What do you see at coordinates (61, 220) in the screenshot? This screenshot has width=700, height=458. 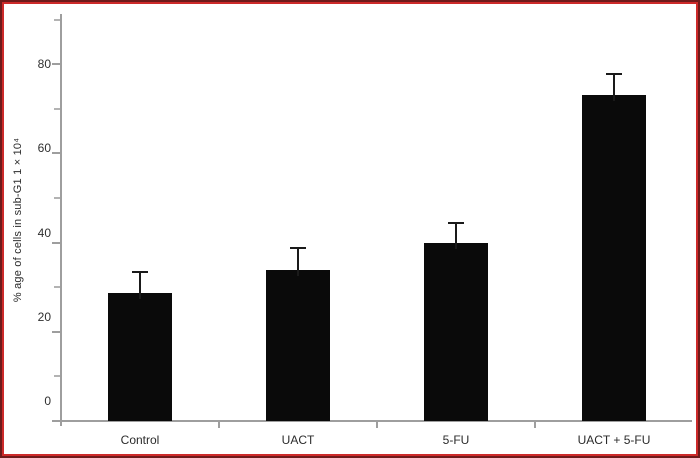 I see `y-axis-spine` at bounding box center [61, 220].